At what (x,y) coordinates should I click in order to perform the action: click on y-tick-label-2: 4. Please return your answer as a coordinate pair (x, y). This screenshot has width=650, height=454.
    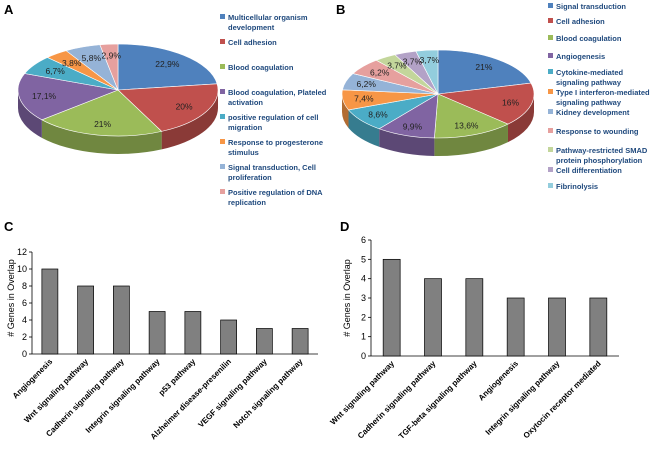
    Looking at the image, I should click on (24, 320).